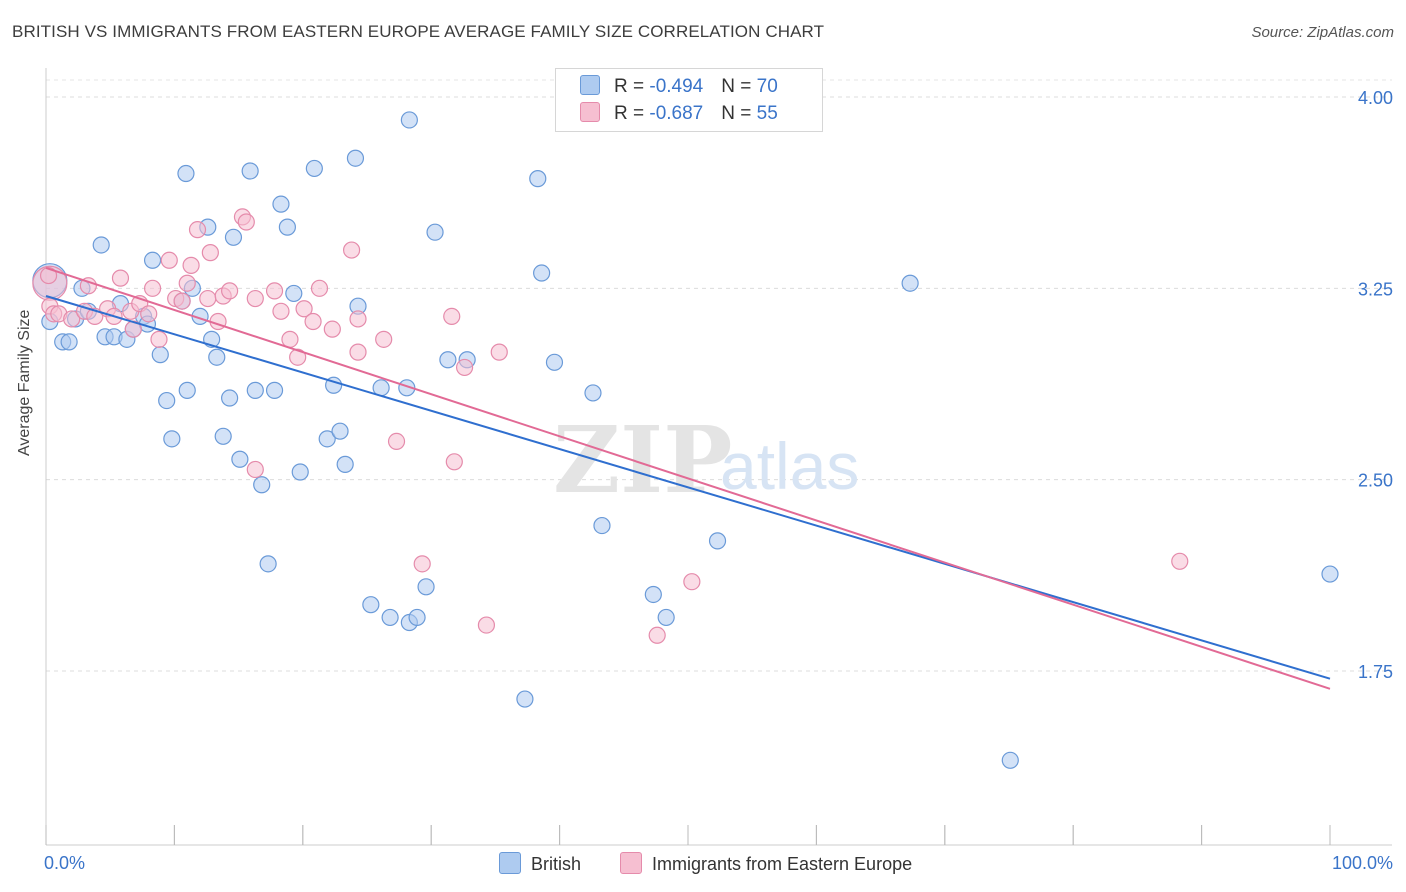 This screenshot has height=892, width=1406. Describe the element at coordinates (590, 85) in the screenshot. I see `legend-swatch-british` at that location.